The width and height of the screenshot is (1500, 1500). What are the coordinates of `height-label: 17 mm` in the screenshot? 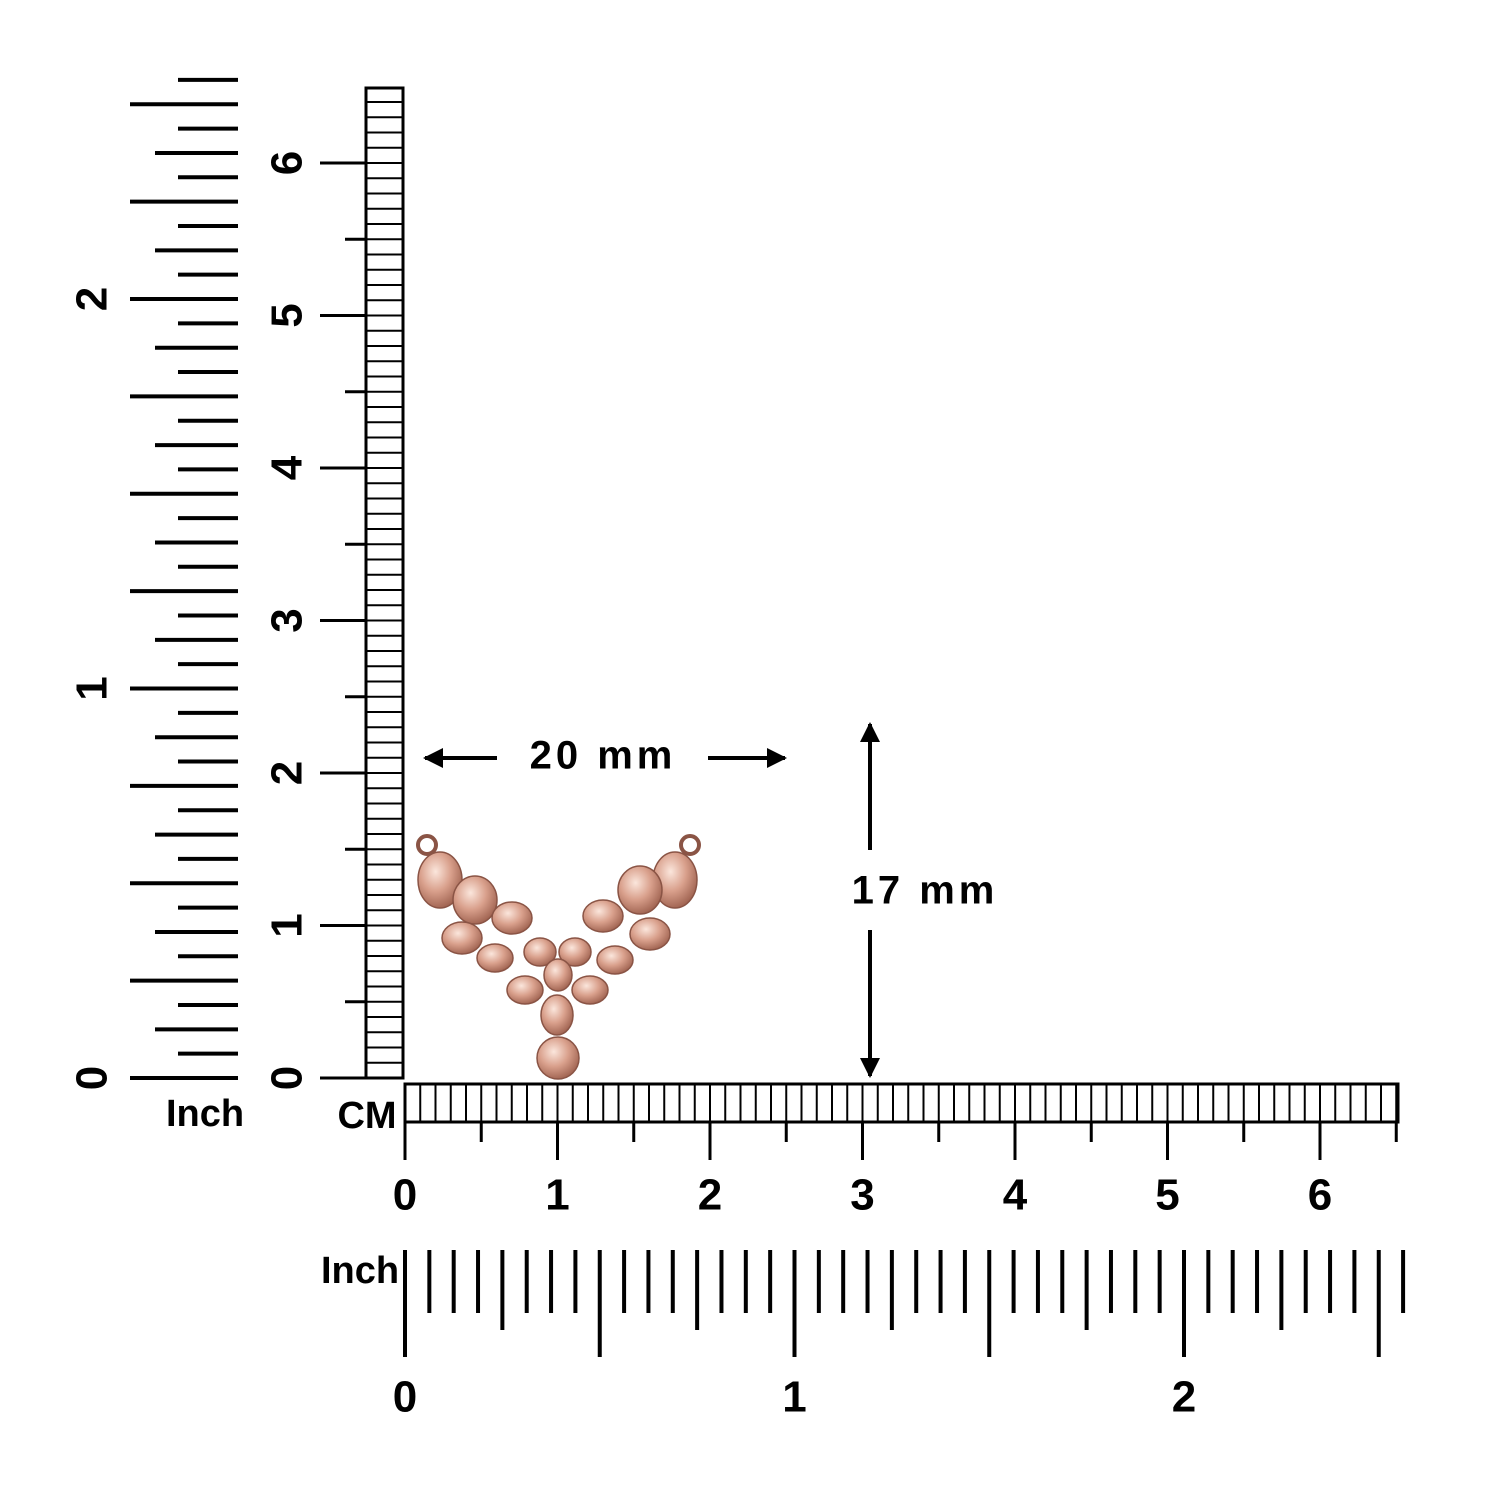 It's located at (925, 891).